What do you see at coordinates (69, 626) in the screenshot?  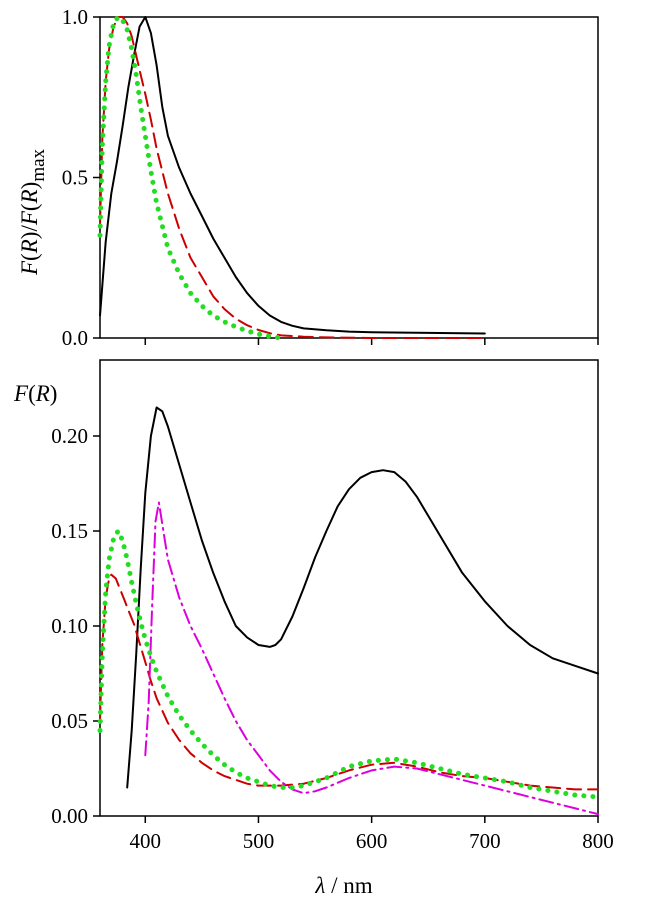 I see `y-tick-label: 0.10` at bounding box center [69, 626].